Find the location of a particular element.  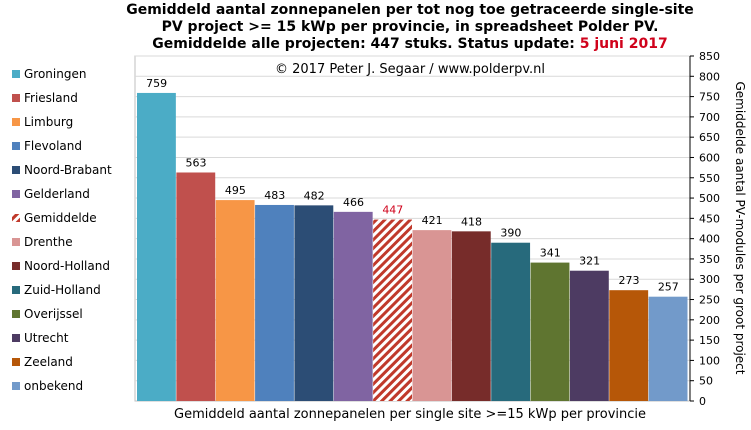

y-tick-label: 850 is located at coordinates (709, 56).